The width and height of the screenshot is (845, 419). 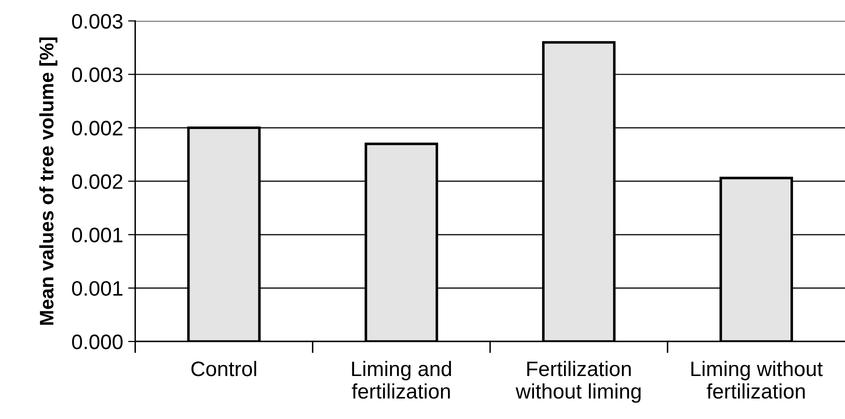 I want to click on x-tick-label: Liming without fertilization, so click(x=757, y=379).